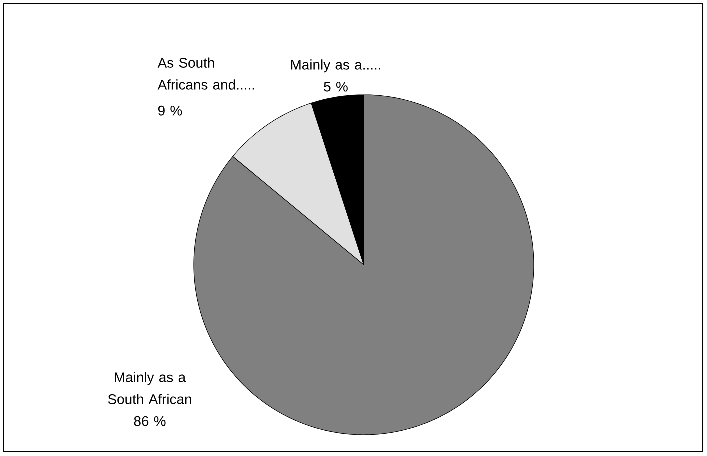  What do you see at coordinates (170, 111) in the screenshot?
I see `data-label: 9 %` at bounding box center [170, 111].